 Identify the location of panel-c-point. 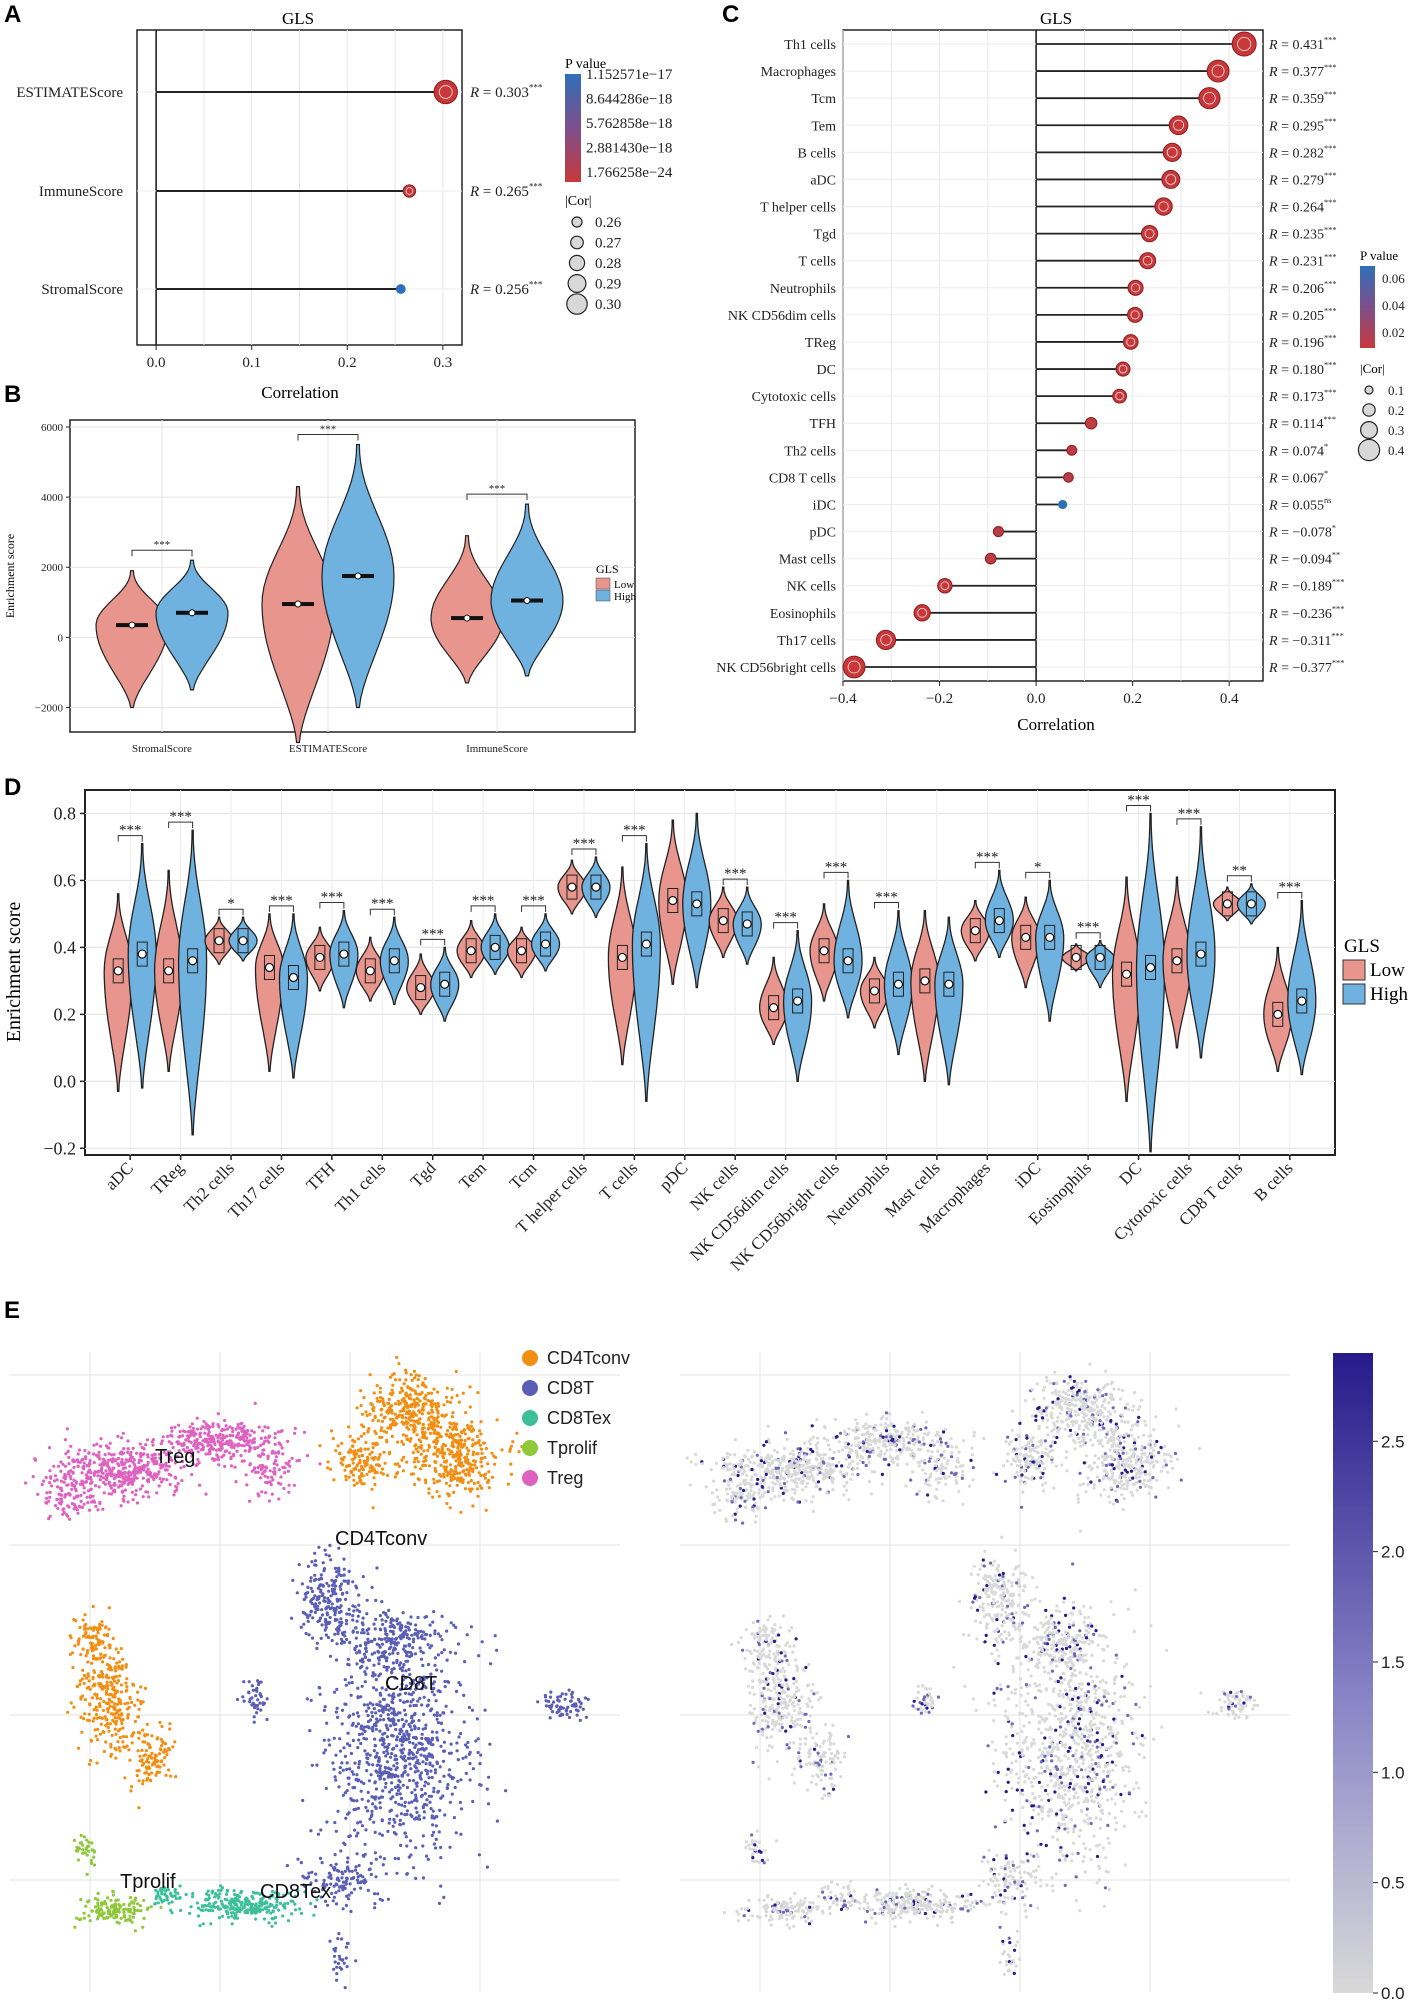
(1178, 125).